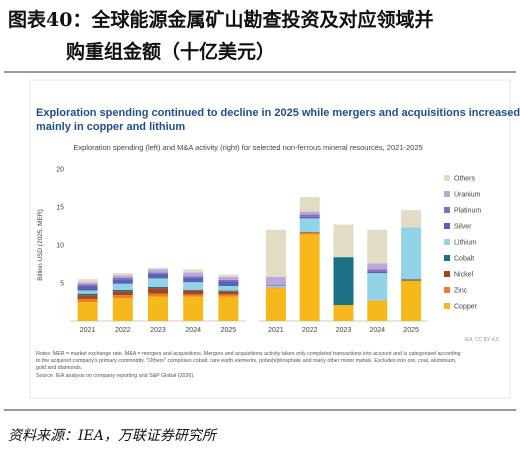 This screenshot has width=520, height=450. I want to click on legend-label: Nickel, so click(464, 275).